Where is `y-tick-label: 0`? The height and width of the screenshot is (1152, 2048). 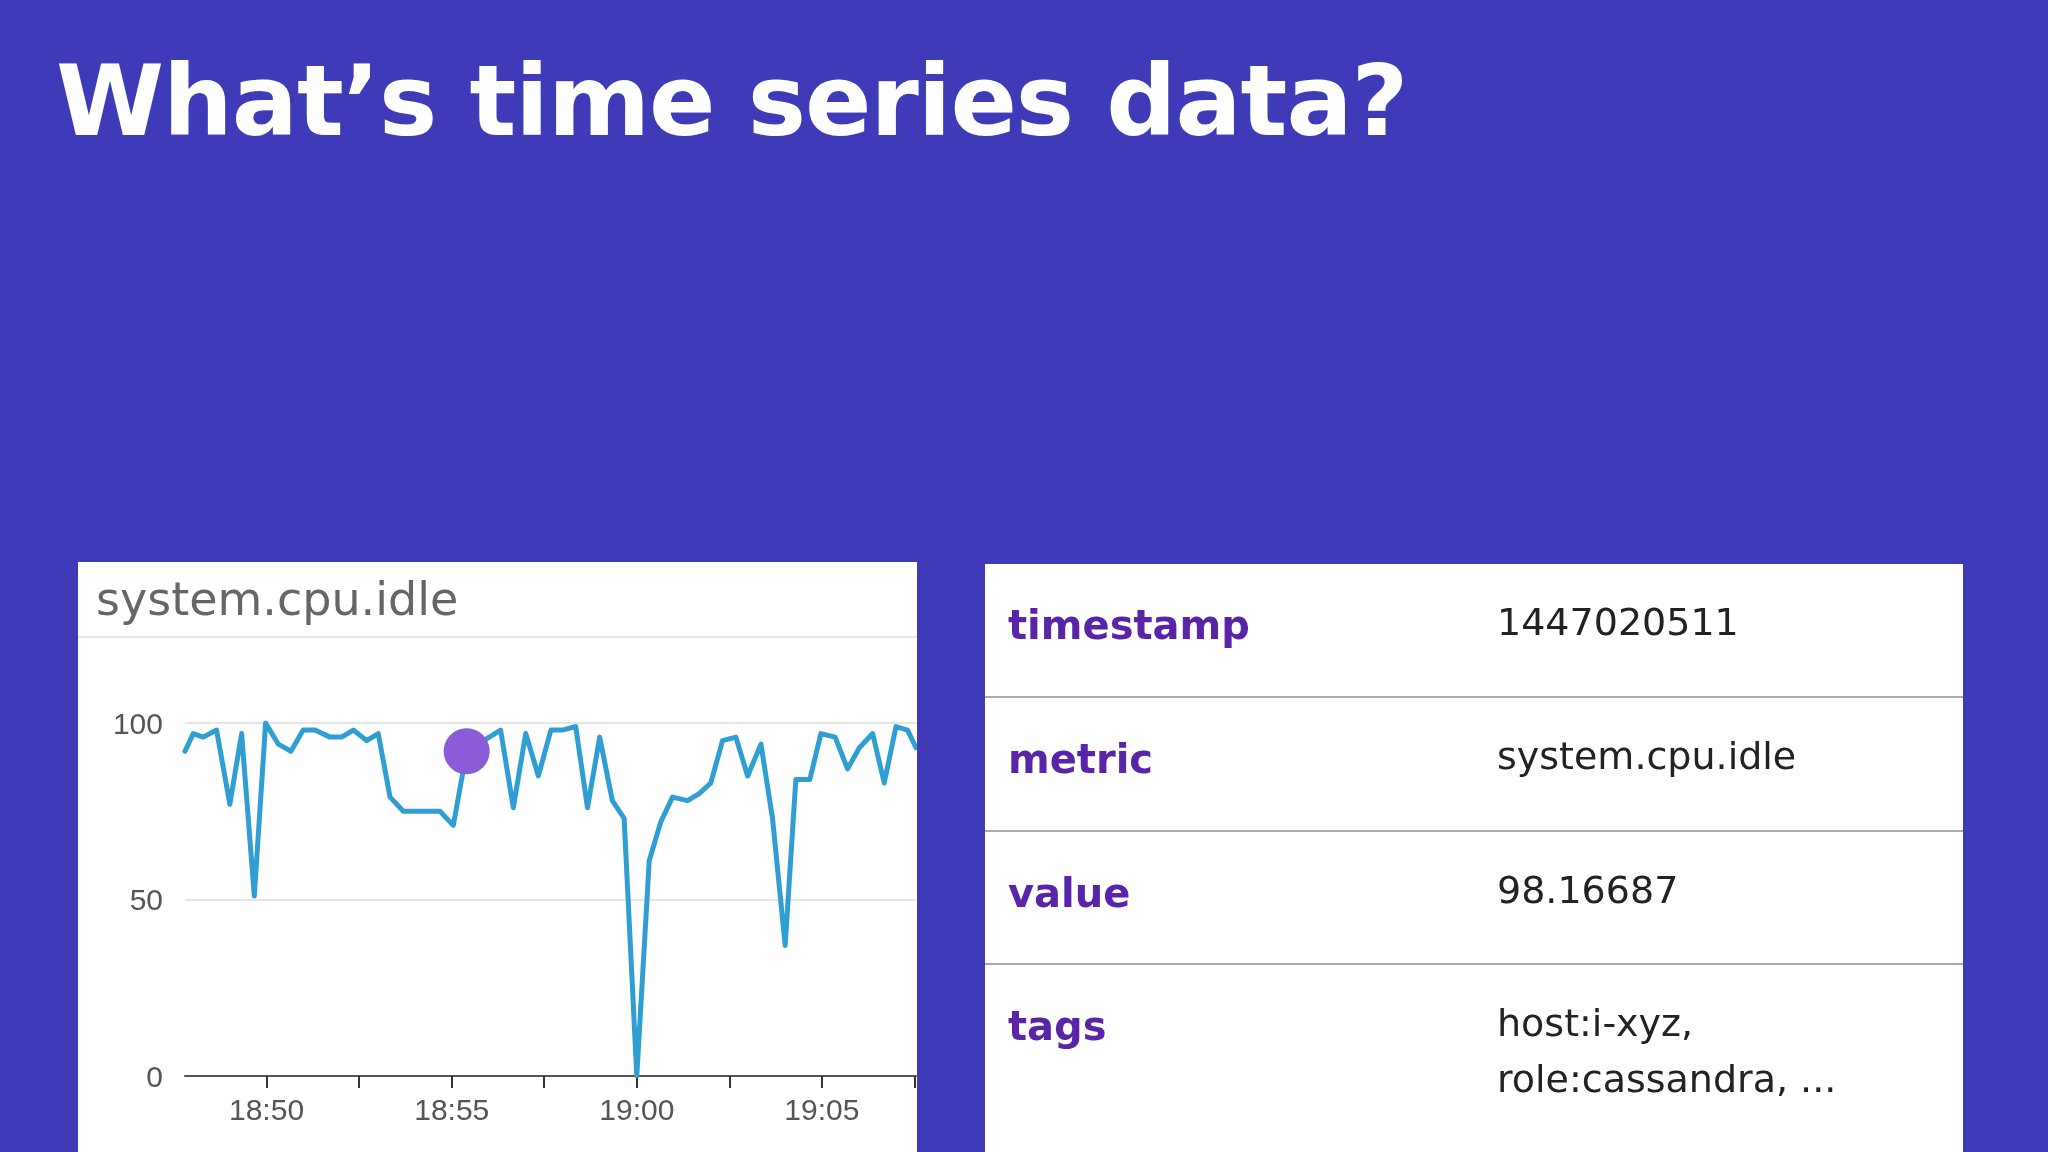 y-tick-label: 0 is located at coordinates (154, 1076).